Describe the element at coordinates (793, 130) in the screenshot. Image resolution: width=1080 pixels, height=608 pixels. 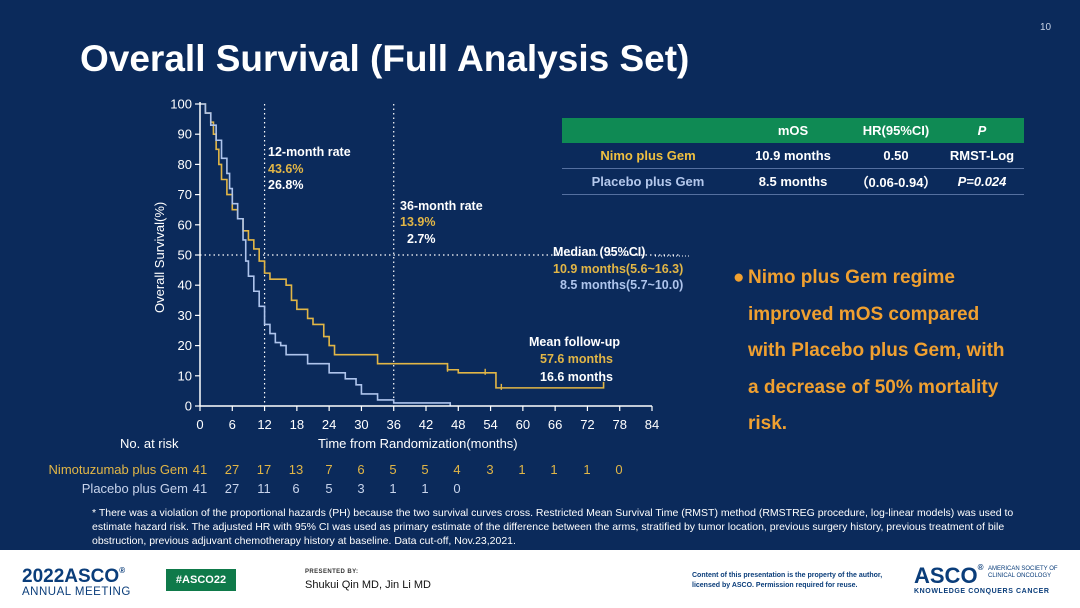
I see `results-header-mos: mOS` at that location.